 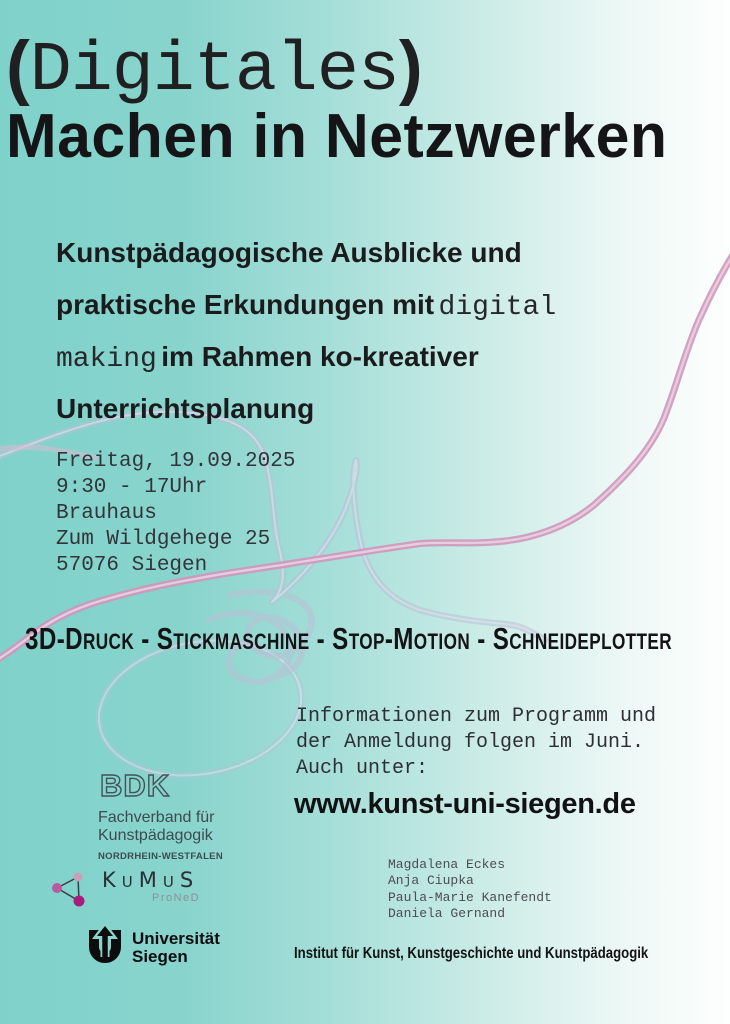 What do you see at coordinates (447, 864) in the screenshot?
I see `organizer-name: Magdalena Eckes` at bounding box center [447, 864].